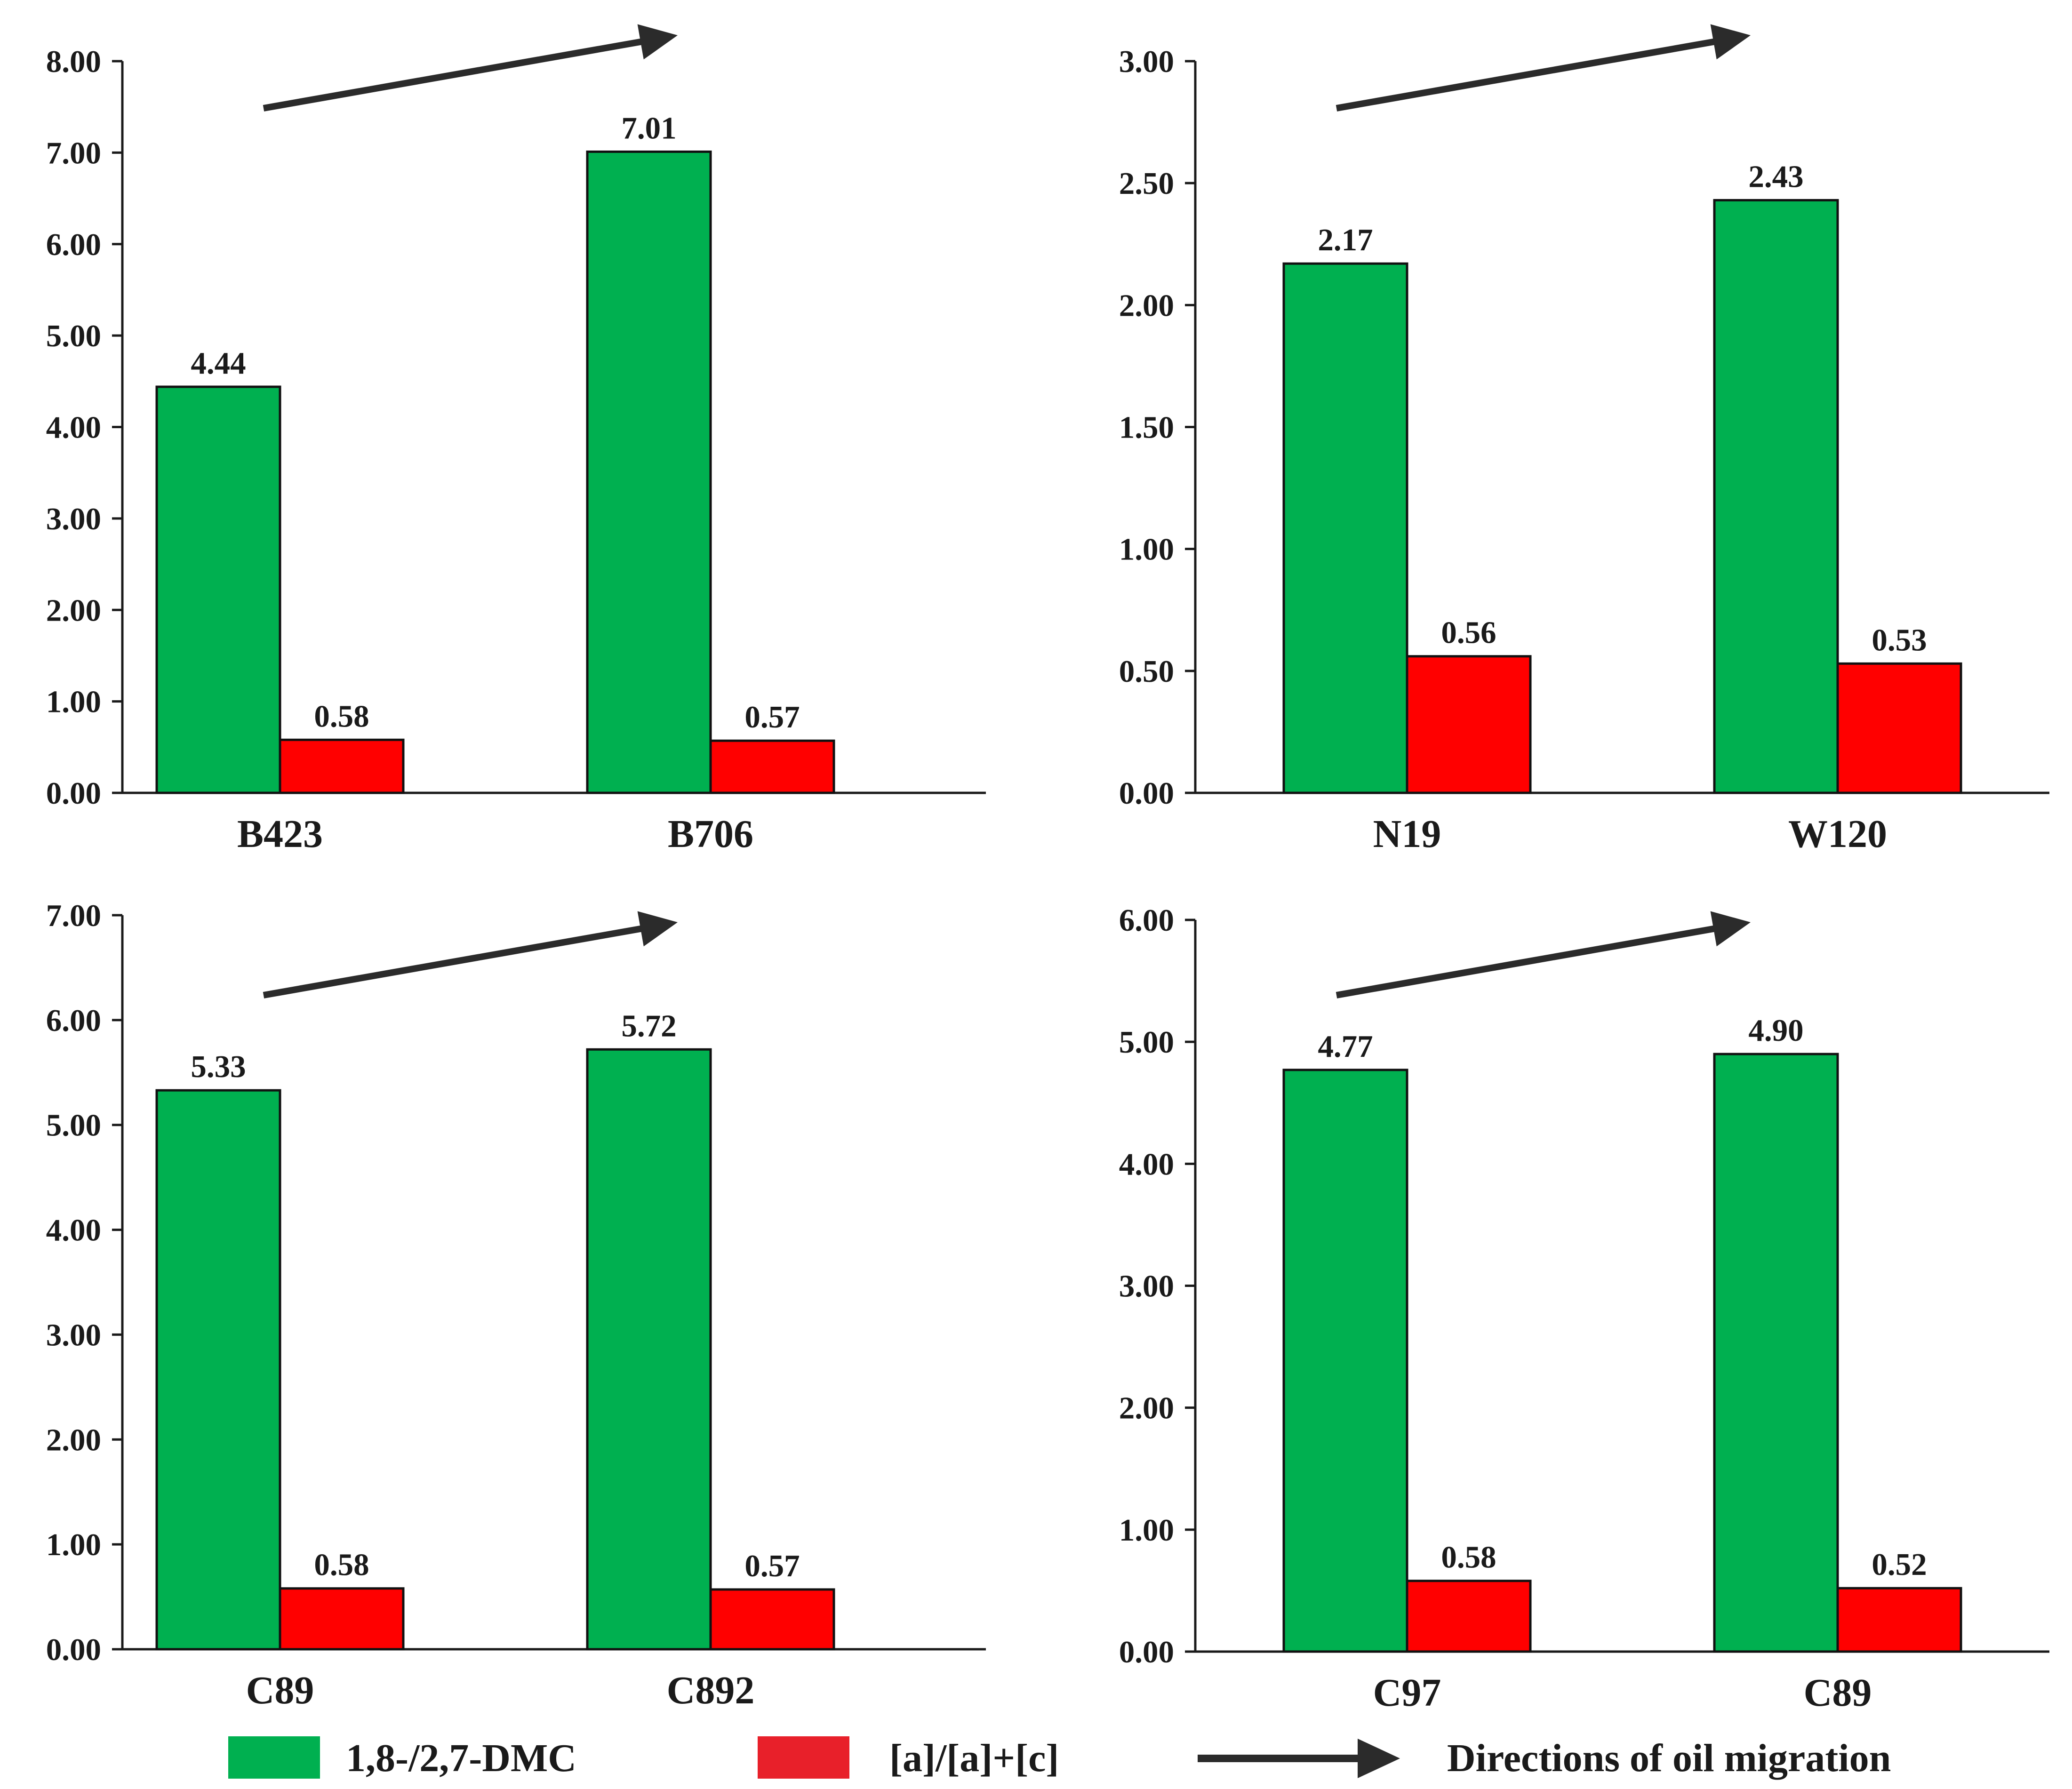  What do you see at coordinates (711, 1690) in the screenshot?
I see `x-category-label: C892` at bounding box center [711, 1690].